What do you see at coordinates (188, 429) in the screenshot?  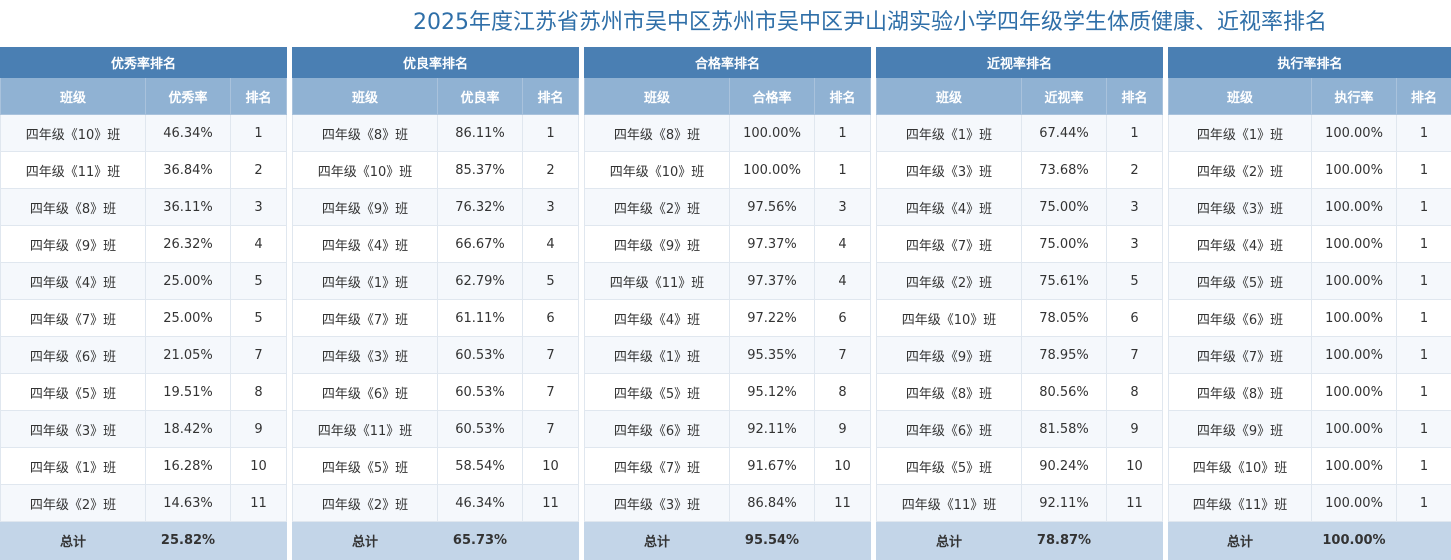 I see `rate-cell: 18.42%` at bounding box center [188, 429].